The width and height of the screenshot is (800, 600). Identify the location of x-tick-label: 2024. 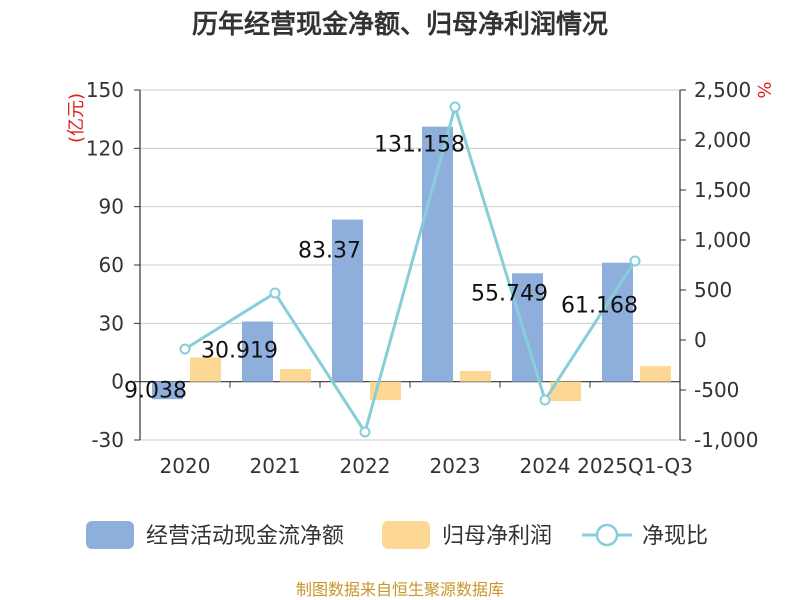
(545, 466).